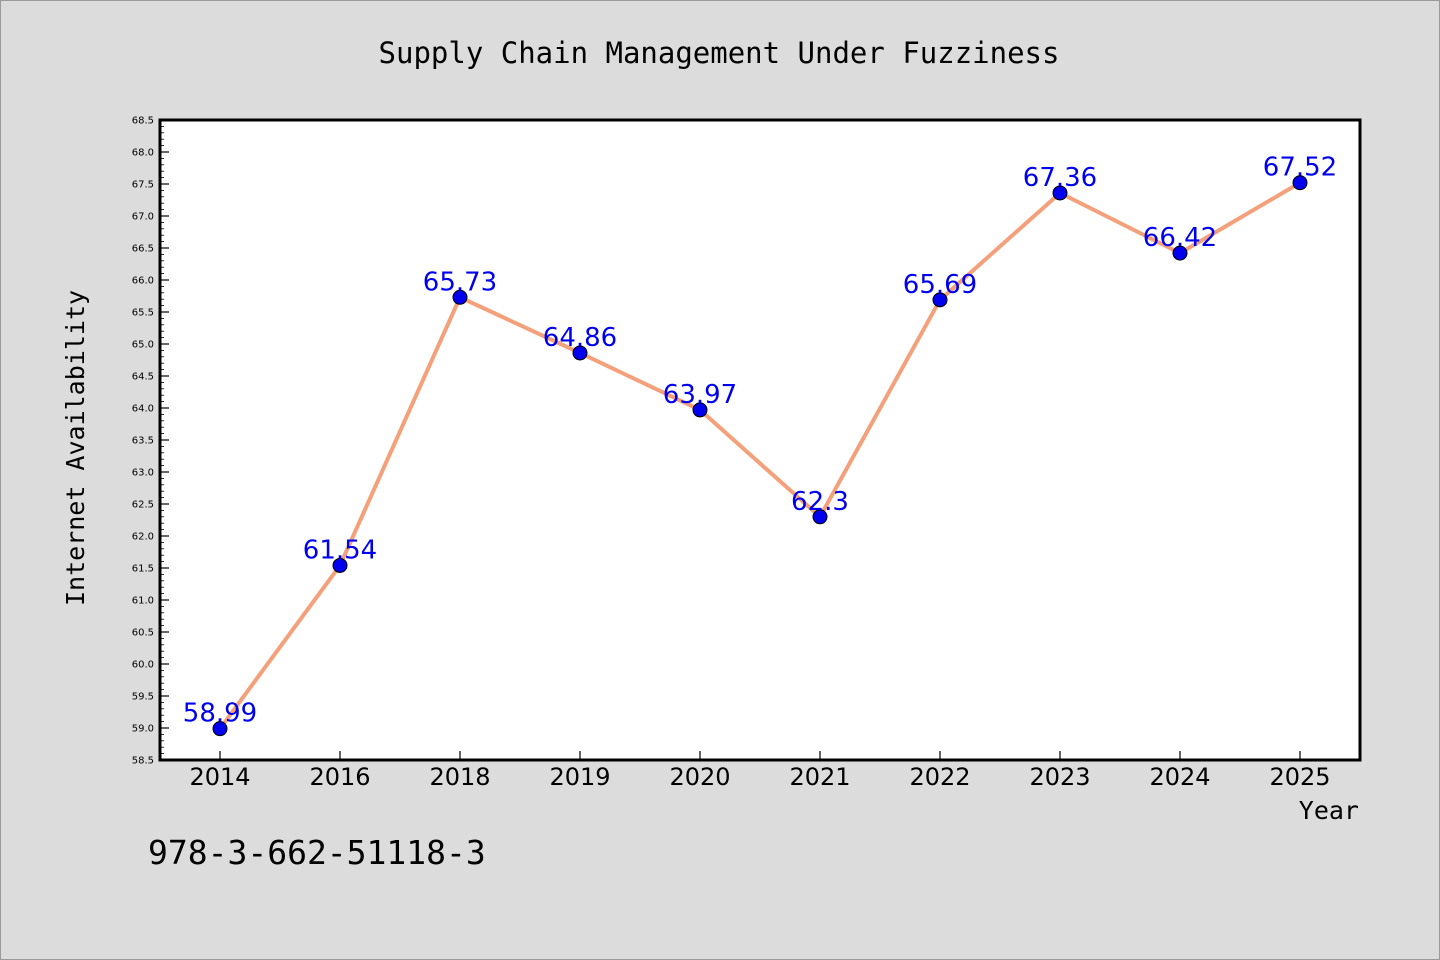 The height and width of the screenshot is (960, 1440). I want to click on y-tick-label: 61.5, so click(143, 569).